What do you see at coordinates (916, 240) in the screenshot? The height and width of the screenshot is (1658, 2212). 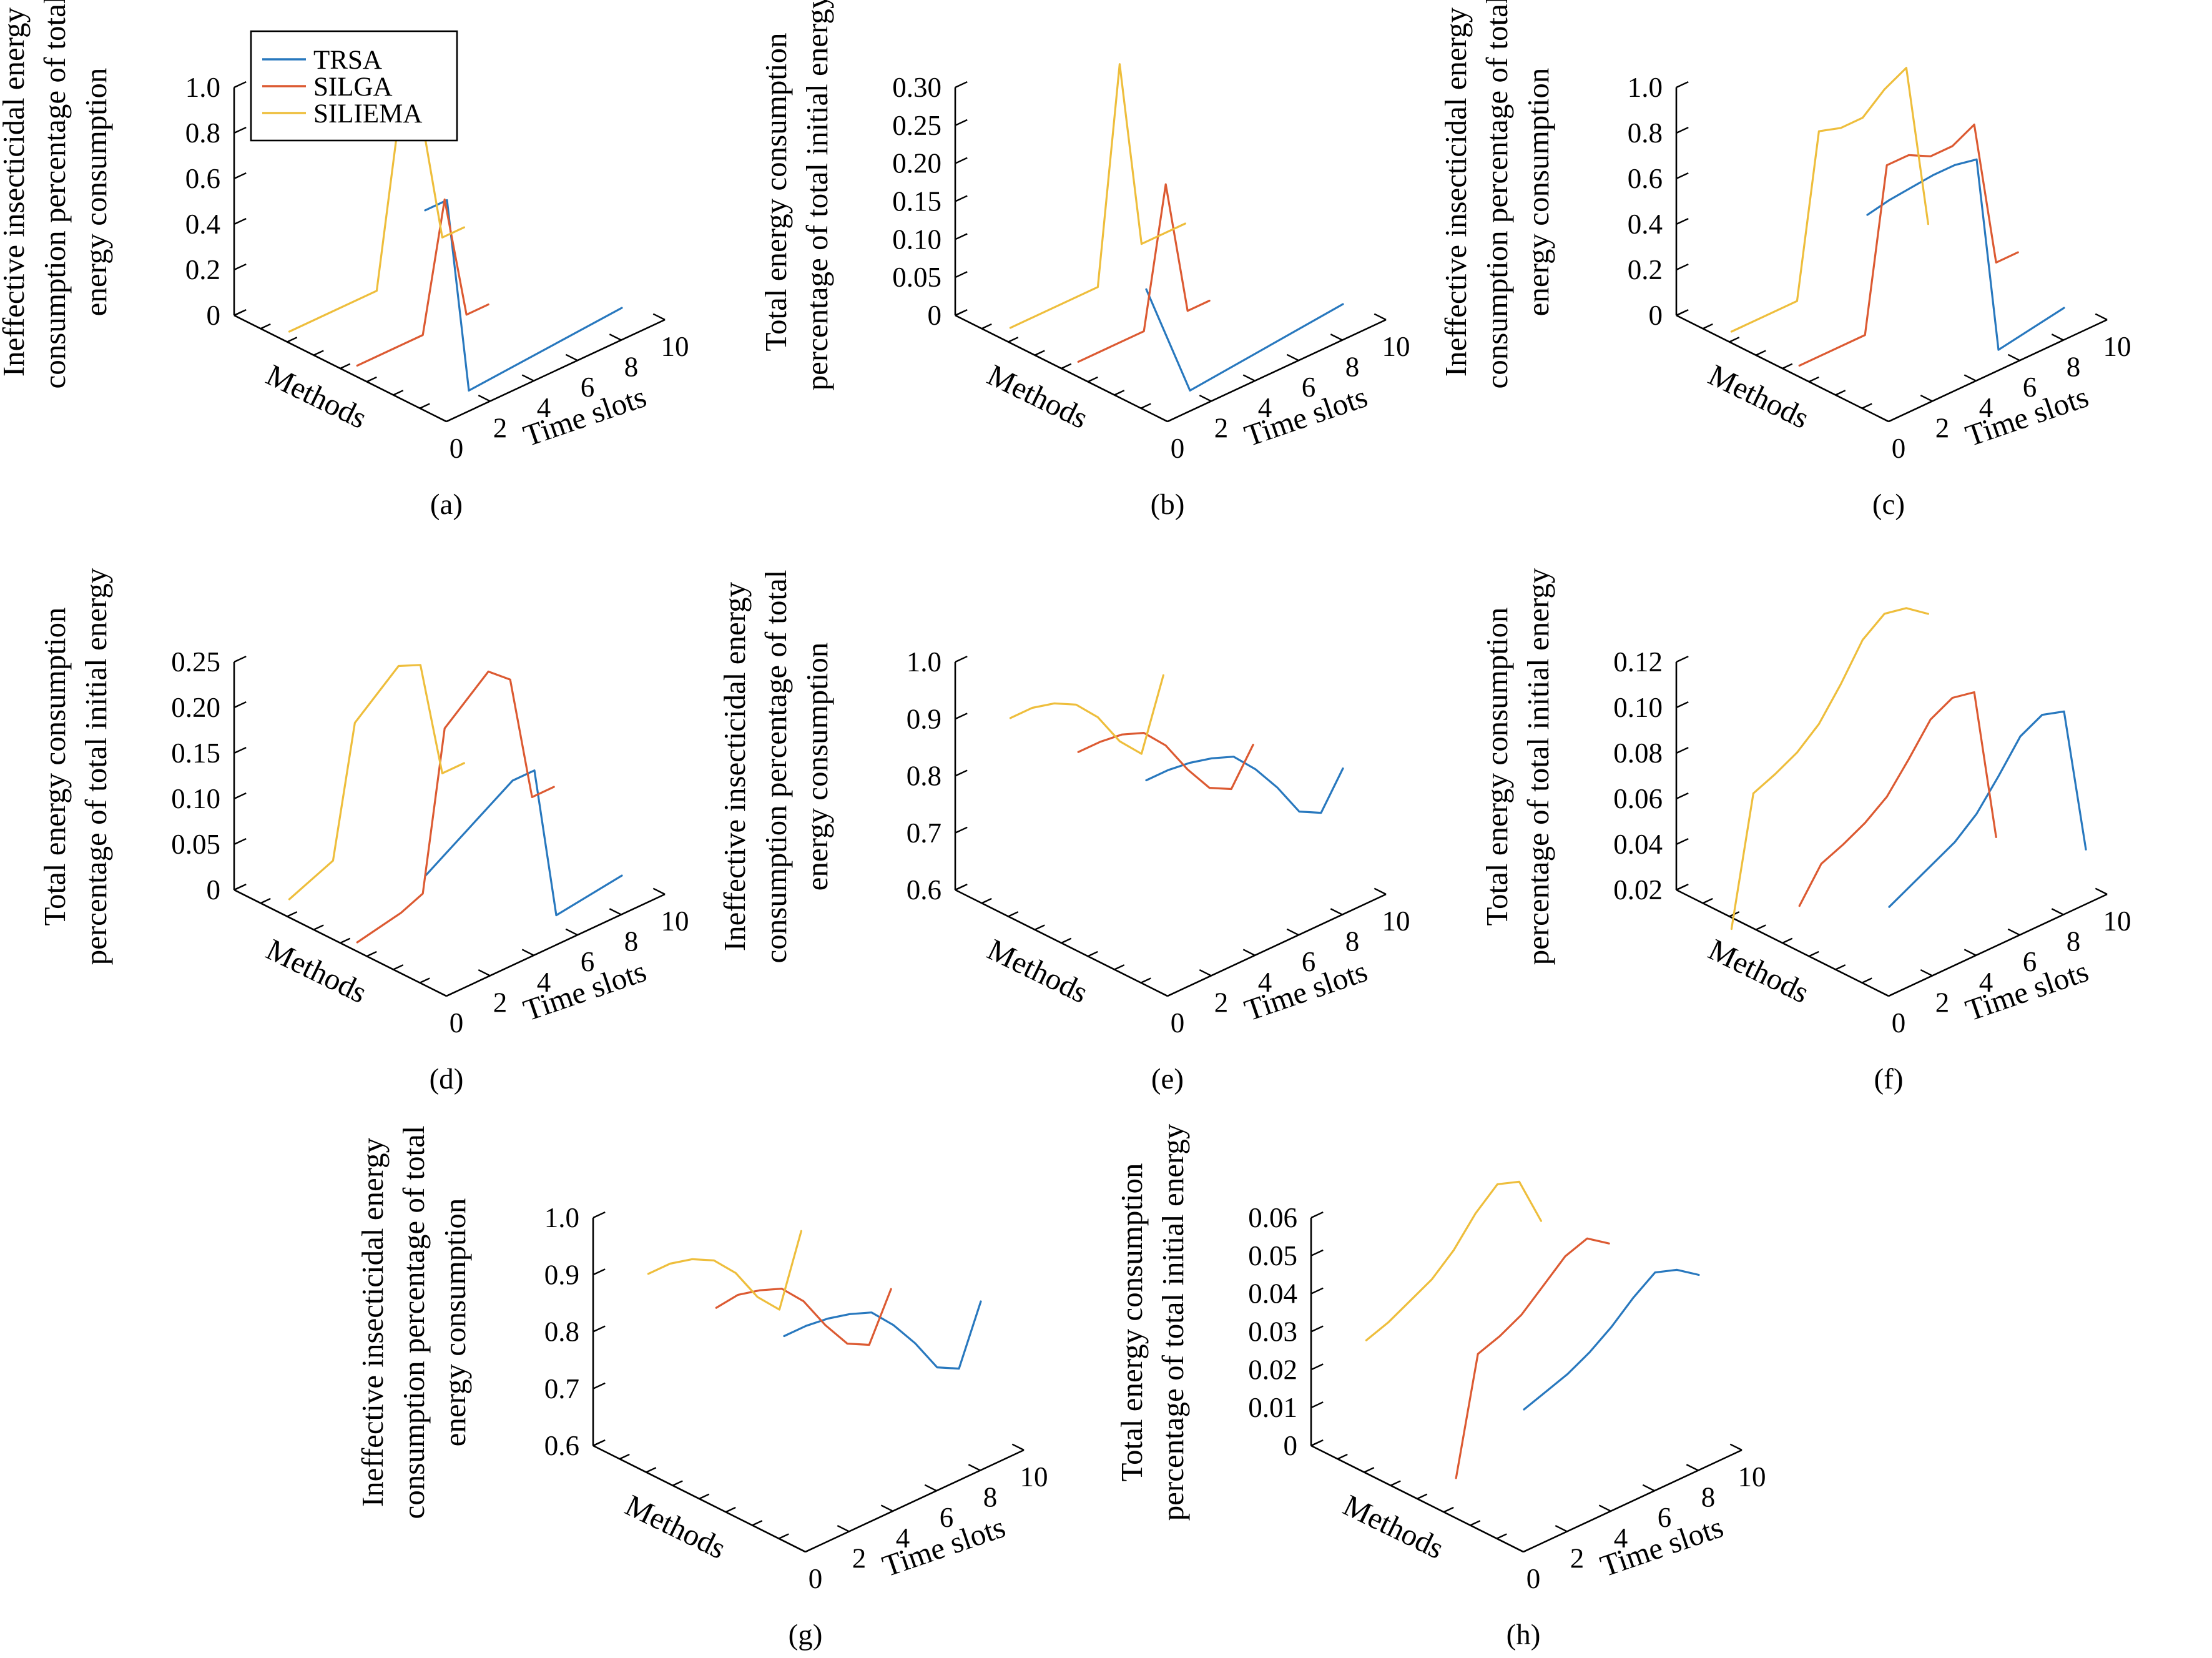 I see `value-tick-label: 0.10` at bounding box center [916, 240].